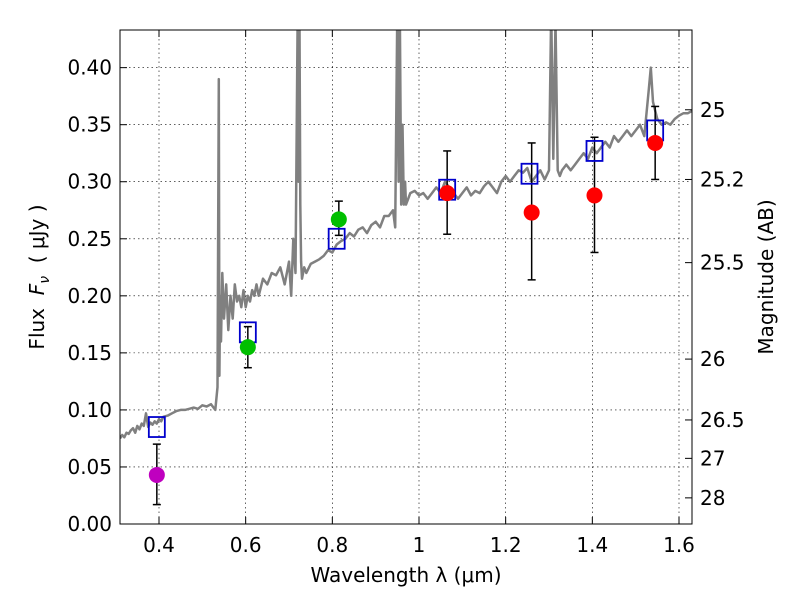 The height and width of the screenshot is (600, 800). What do you see at coordinates (246, 545) in the screenshot?
I see `x-tick-label: 0.6` at bounding box center [246, 545].